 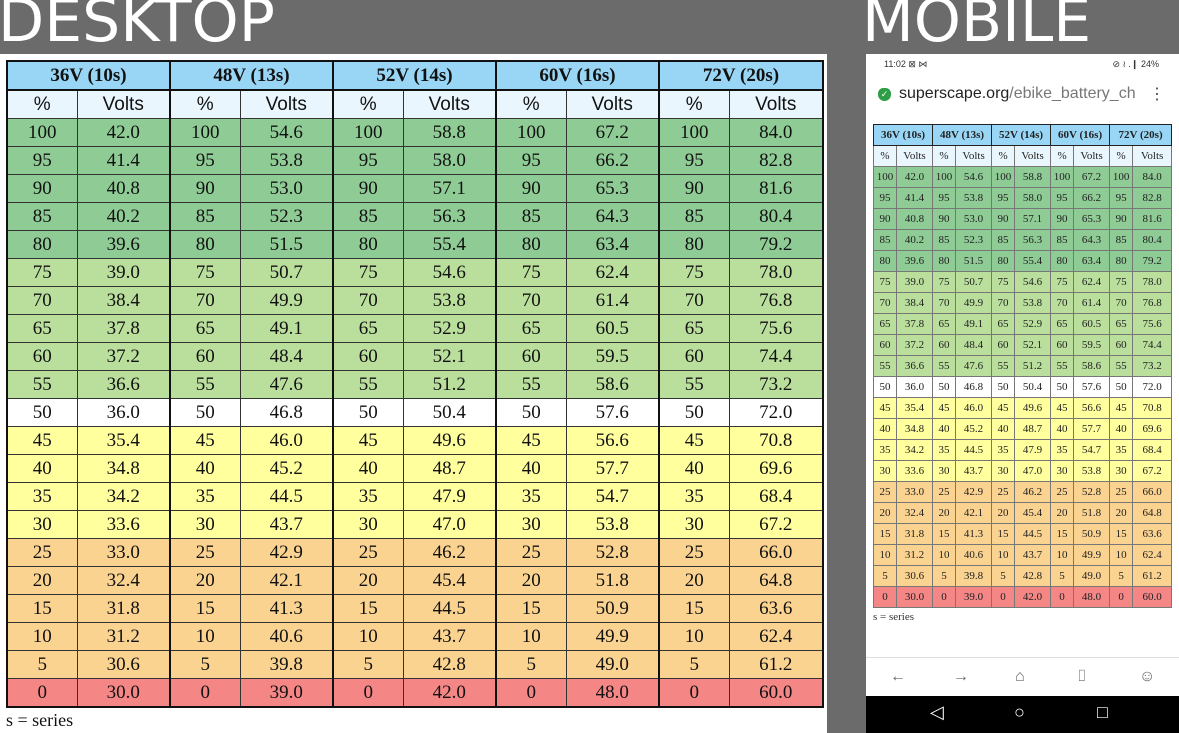 I want to click on desktop-volts-cell: 51.8, so click(x=612, y=580).